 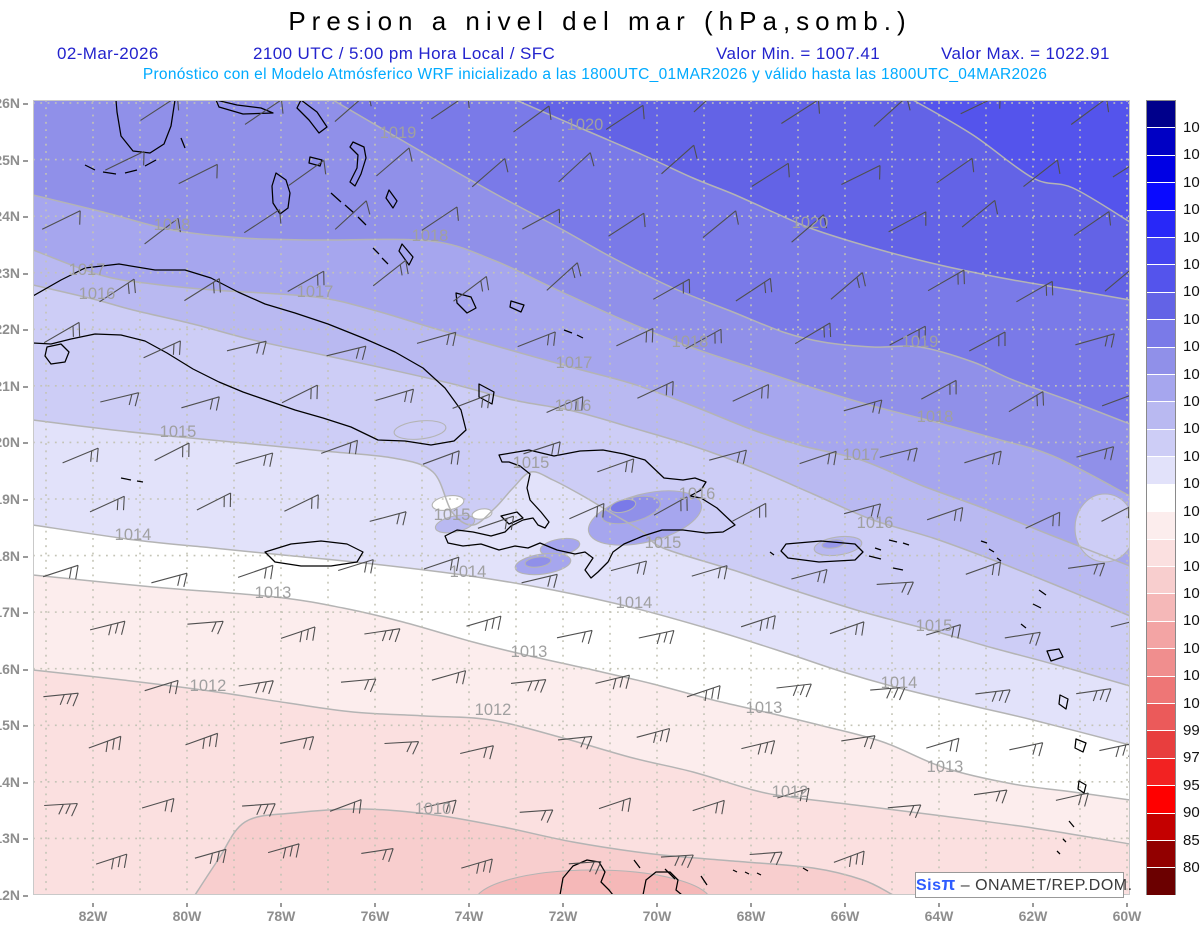 What do you see at coordinates (1191, 402) in the screenshot?
I see `colorbar-label-1017: 1017` at bounding box center [1191, 402].